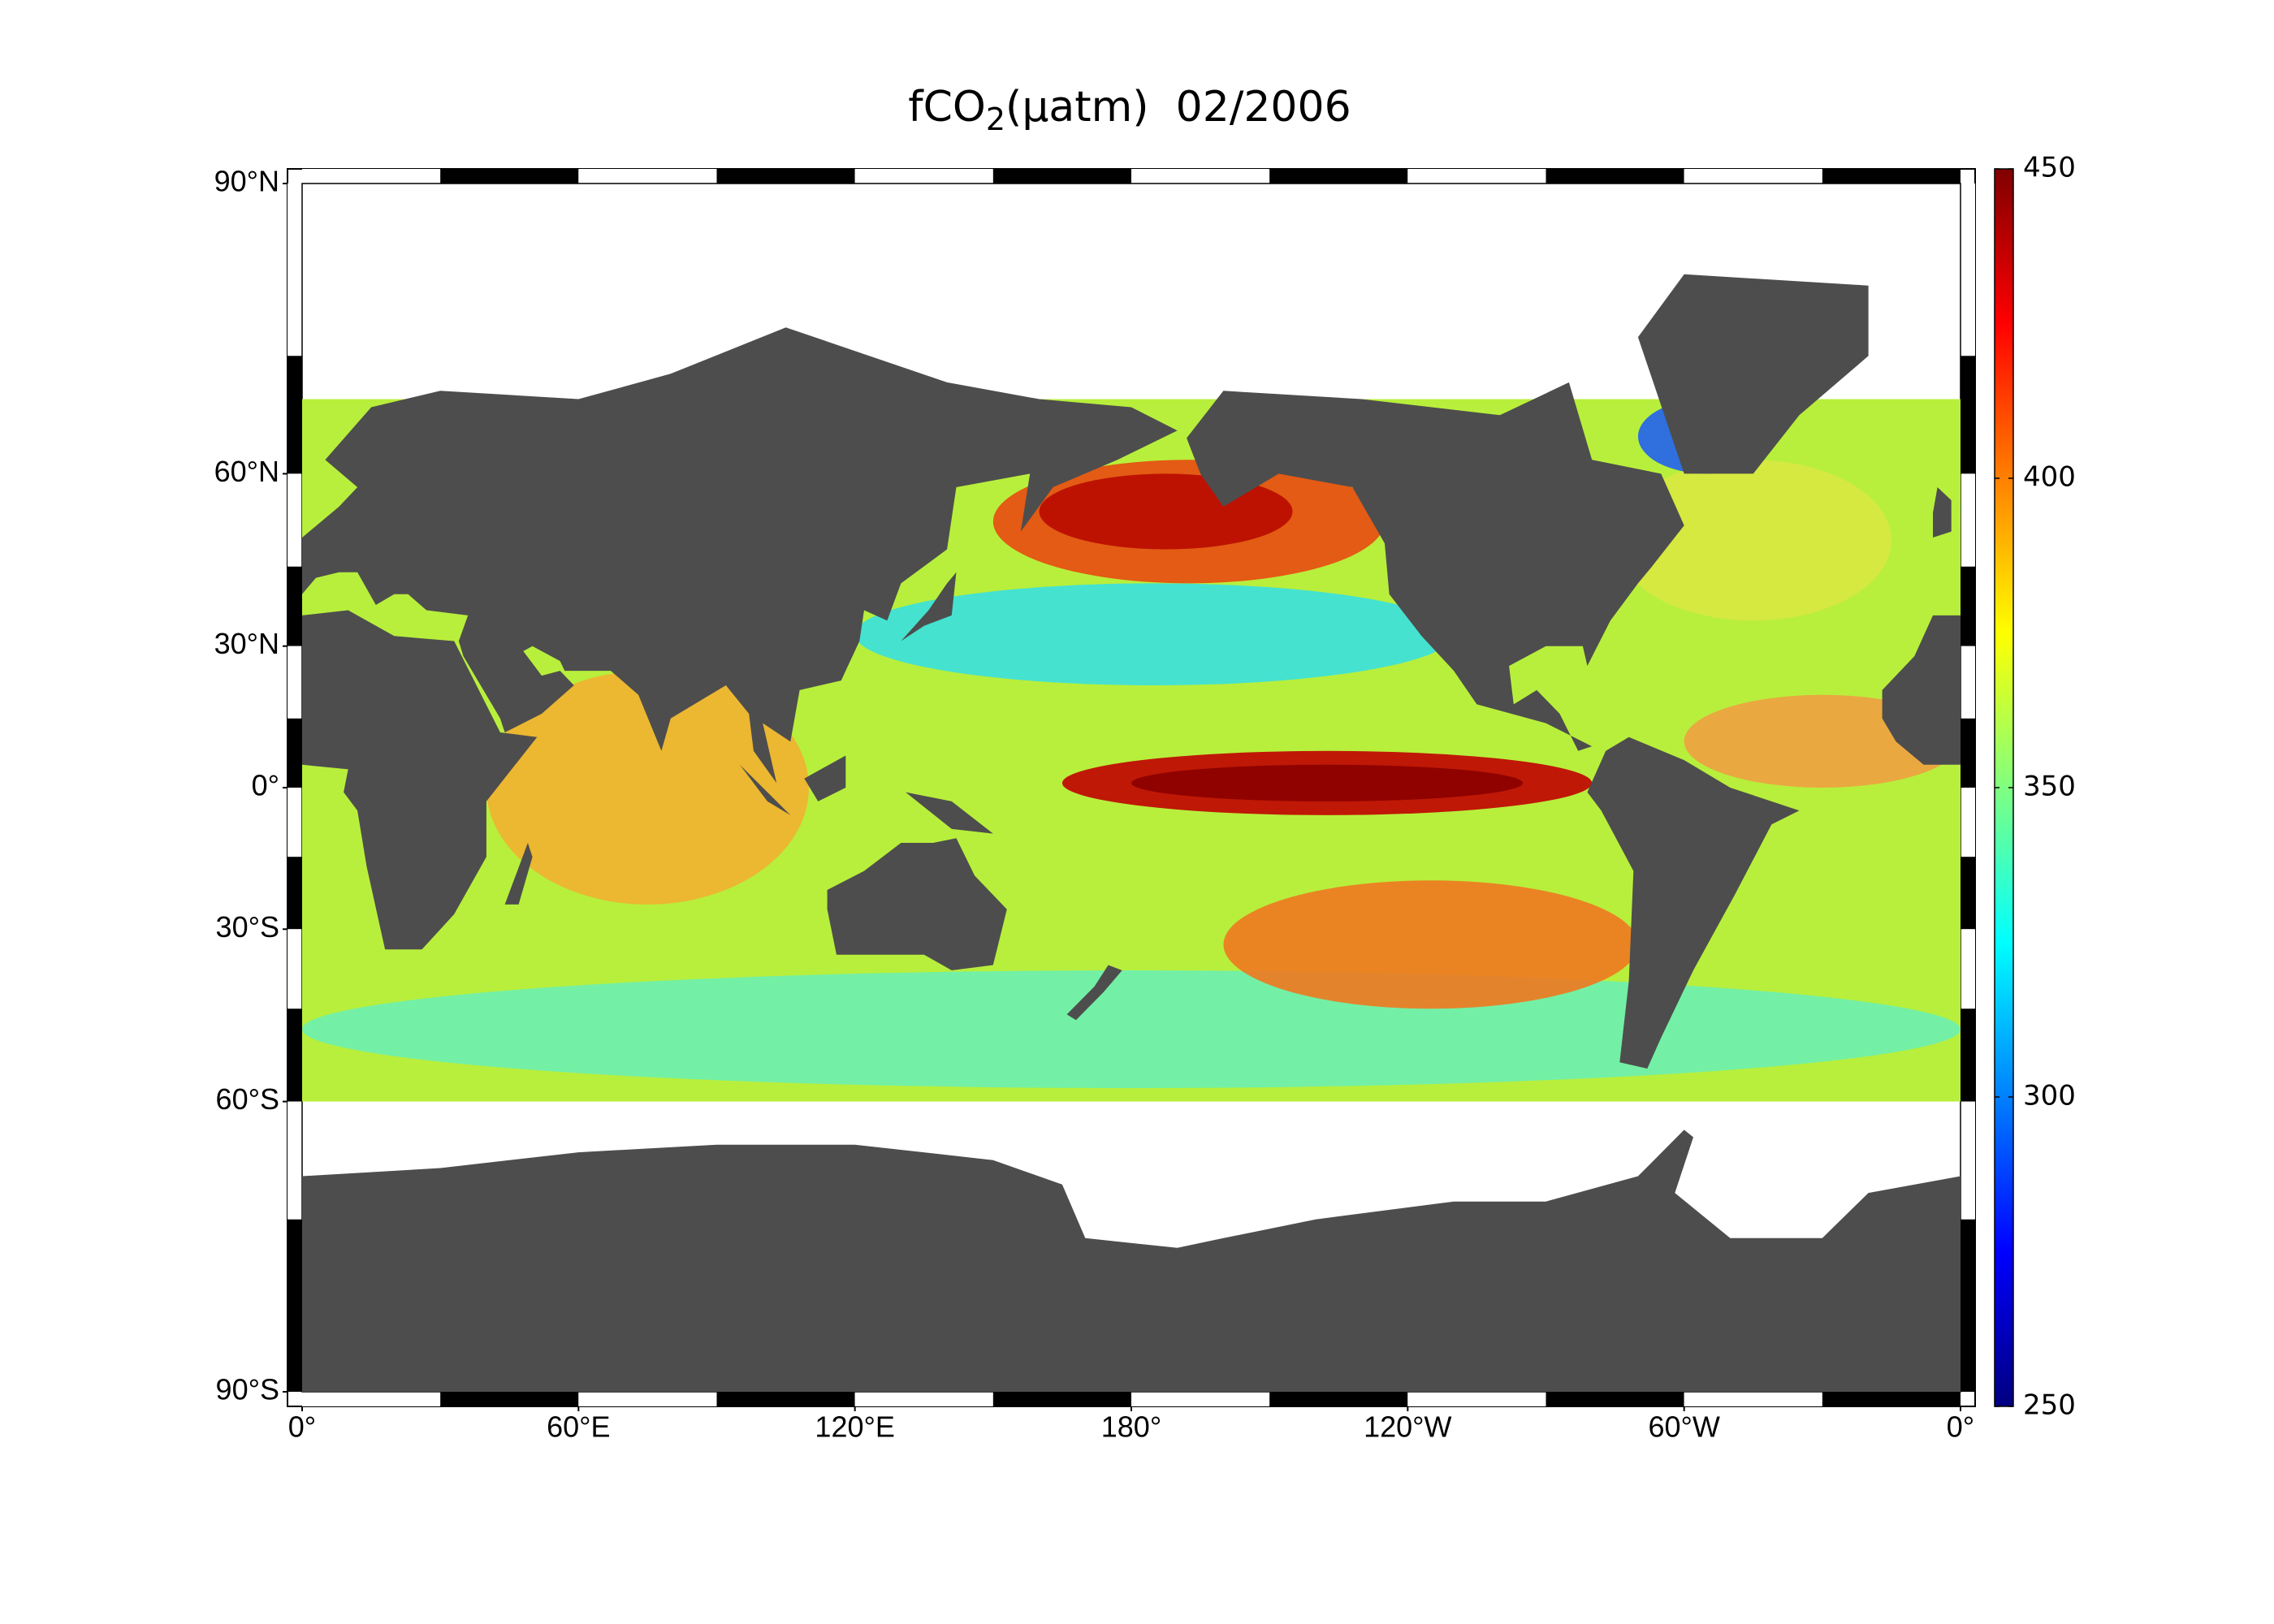 Image resolution: width=2274 pixels, height=1624 pixels. What do you see at coordinates (246, 472) in the screenshot?
I see `lat-tick-label: 60°N` at bounding box center [246, 472].